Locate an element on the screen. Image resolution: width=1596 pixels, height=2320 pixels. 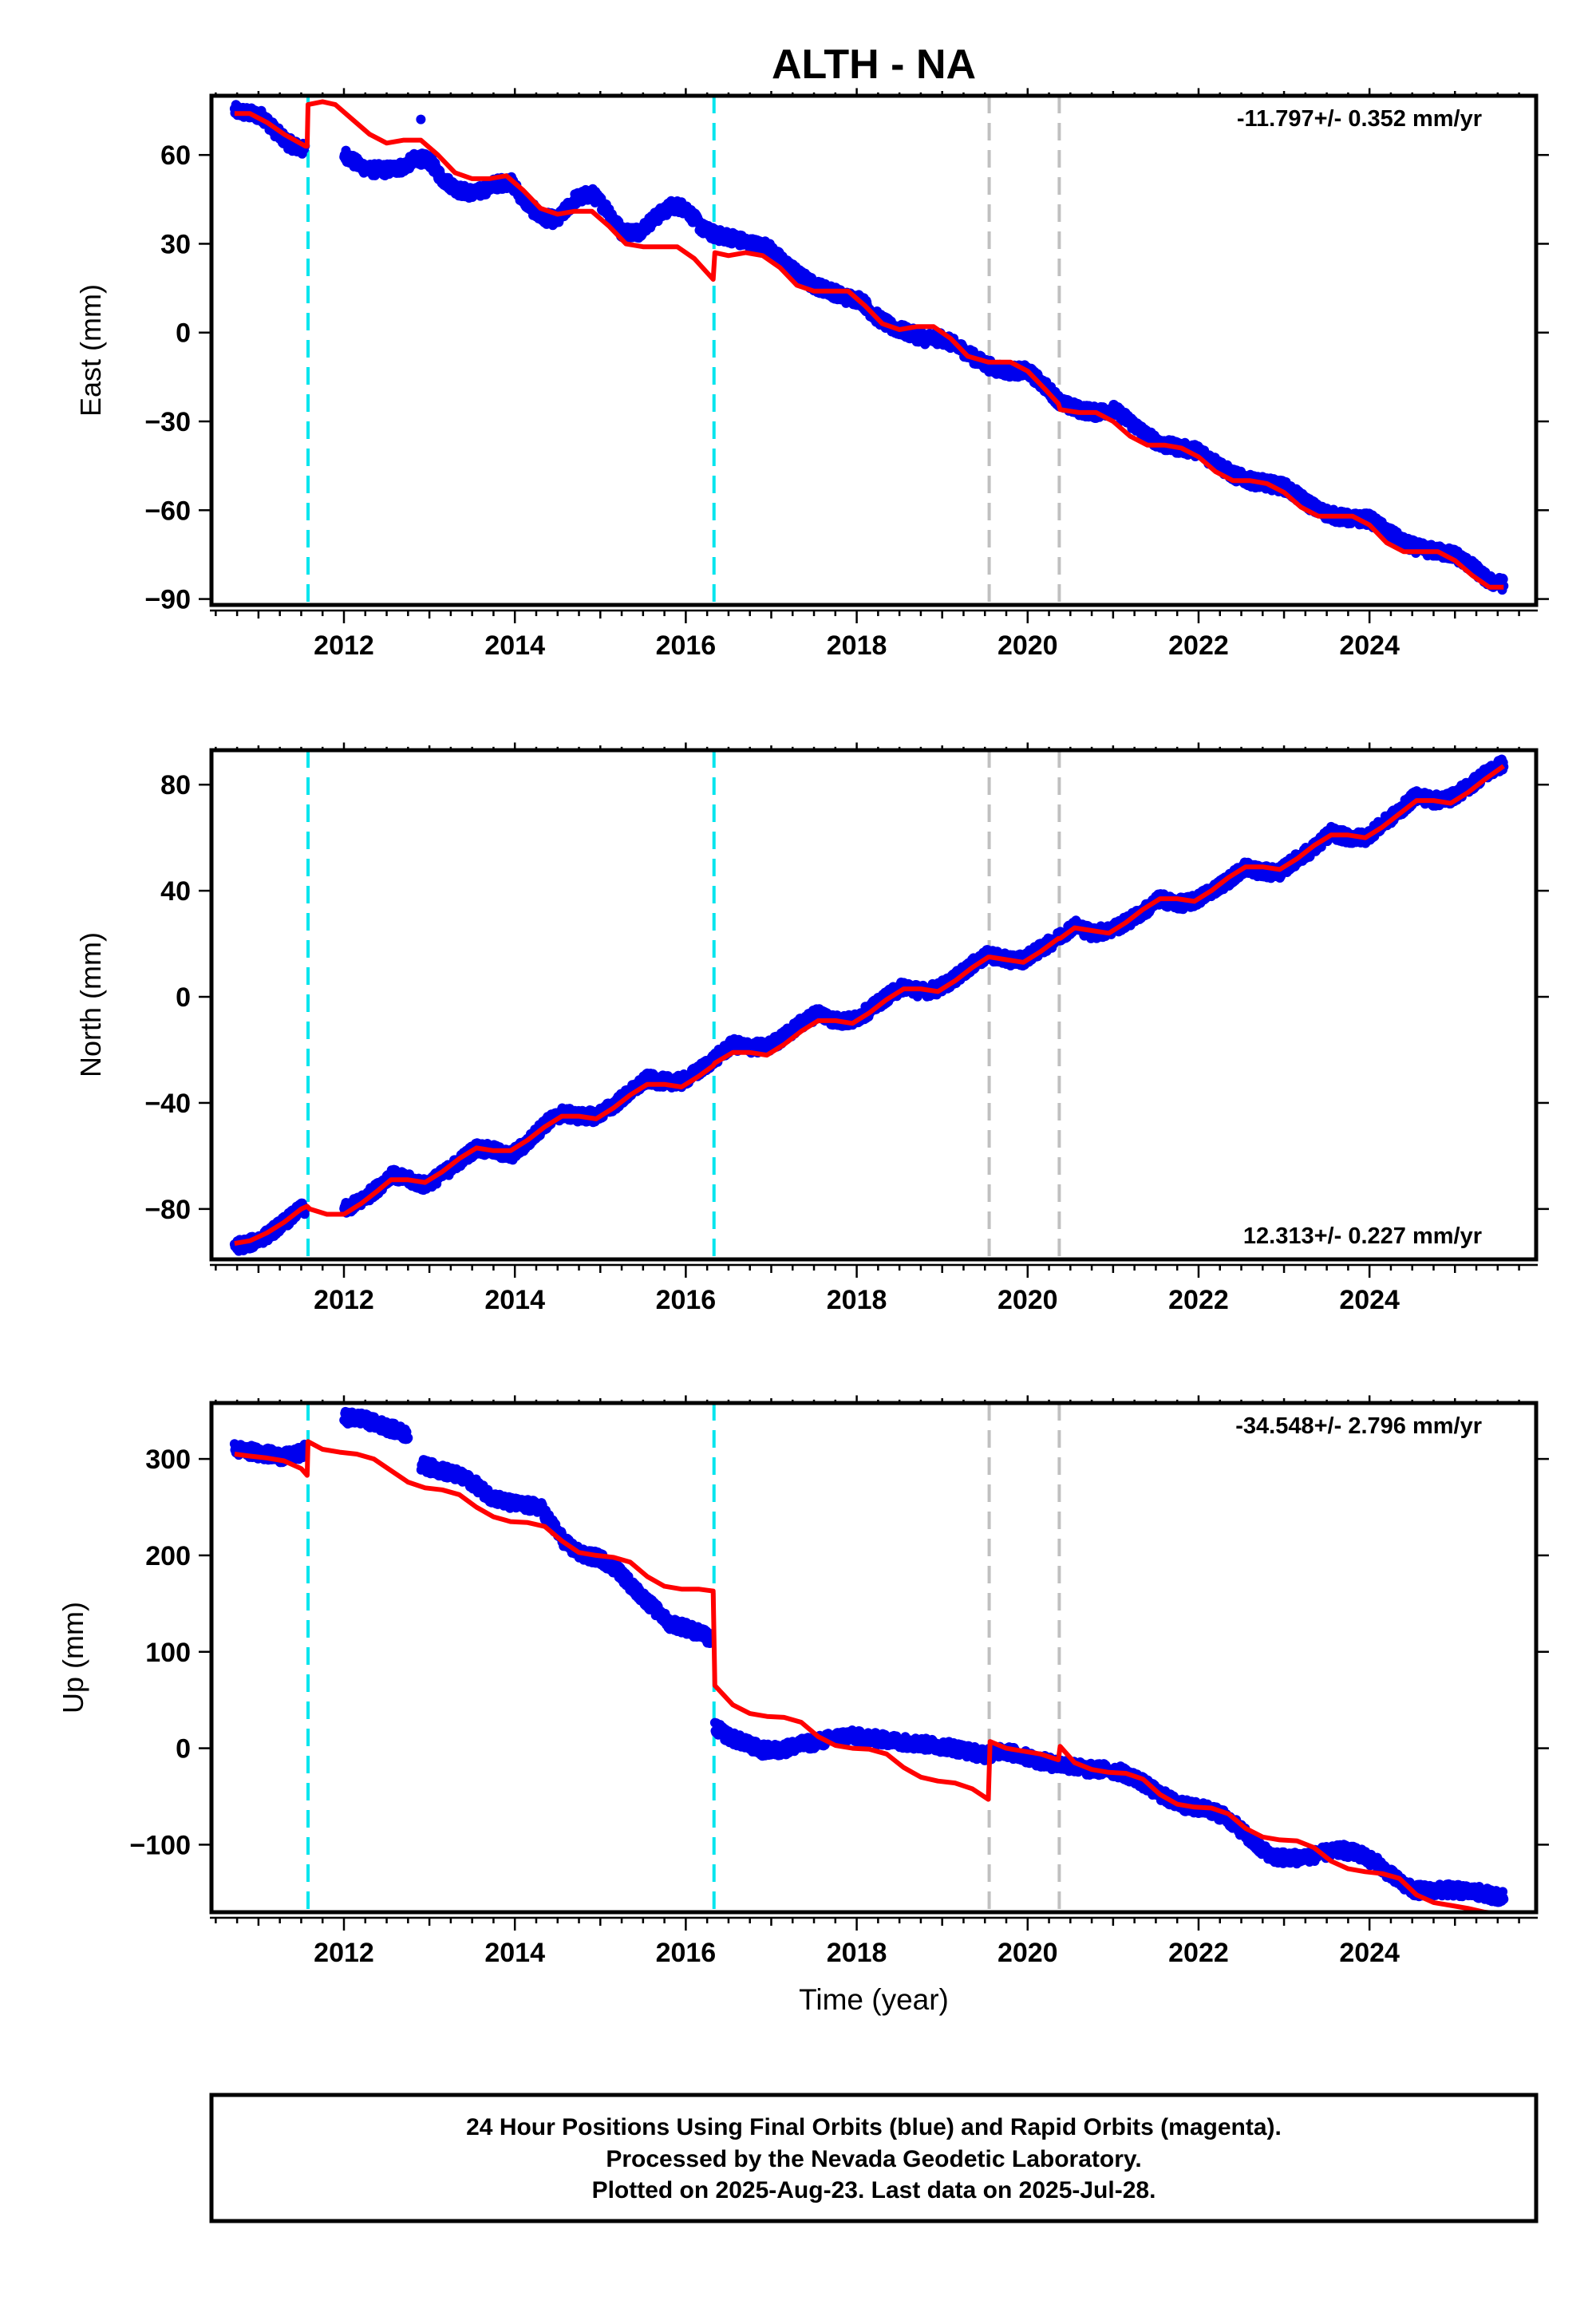
y-tick-label: 80 is located at coordinates (175, 785).